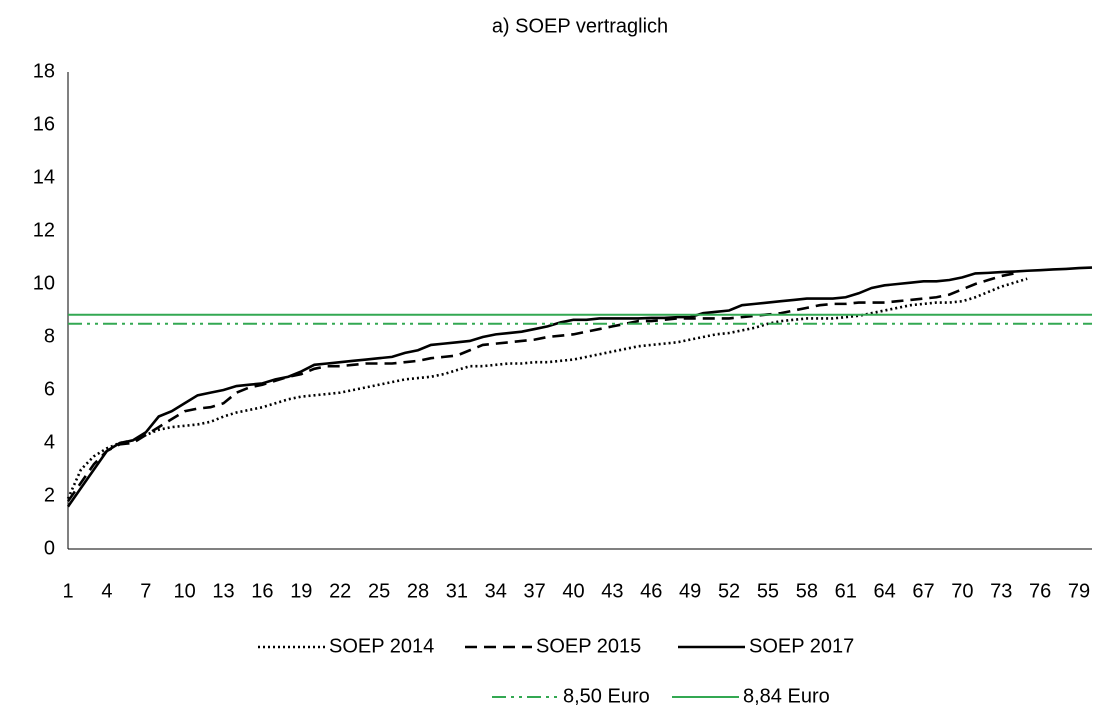 The height and width of the screenshot is (716, 1100). Describe the element at coordinates (340, 591) in the screenshot. I see `x-tick-label: 22` at that location.